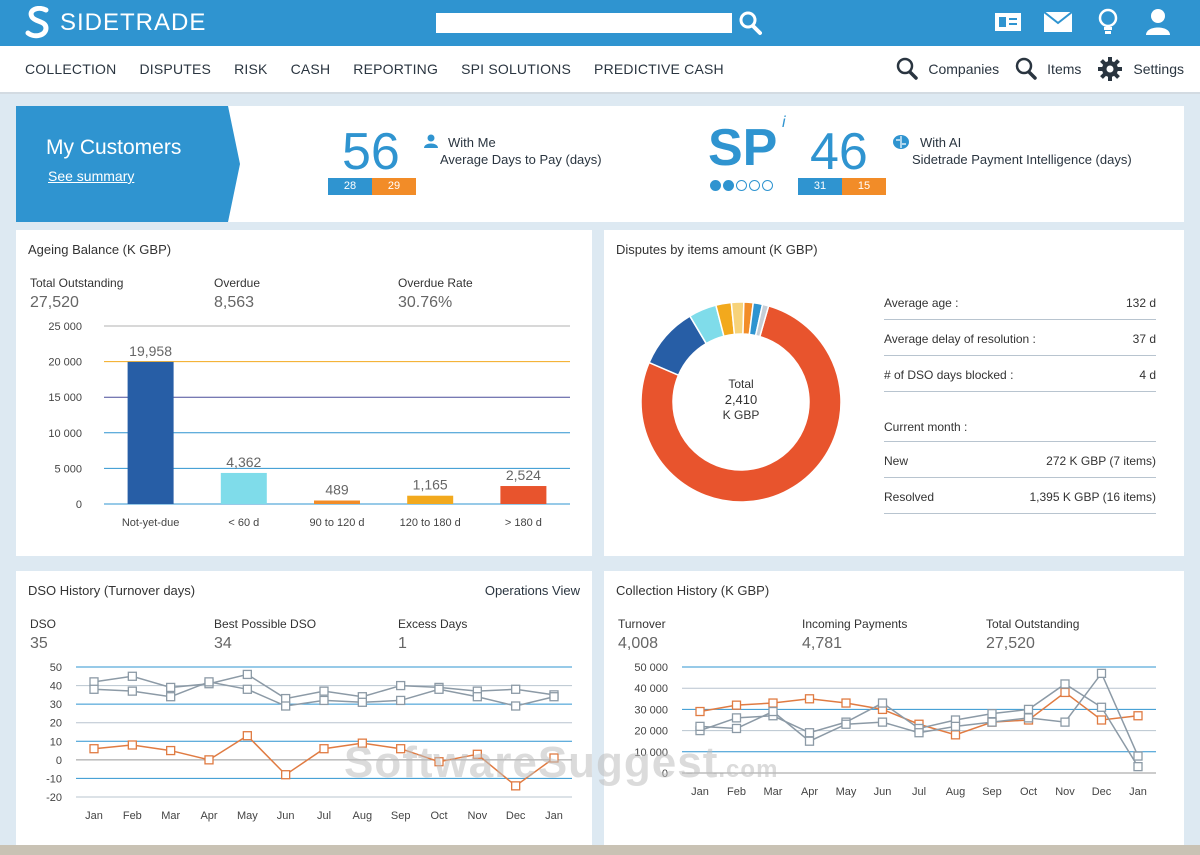  What do you see at coordinates (809, 792) in the screenshot?
I see `x-tick-label: Apr` at bounding box center [809, 792].